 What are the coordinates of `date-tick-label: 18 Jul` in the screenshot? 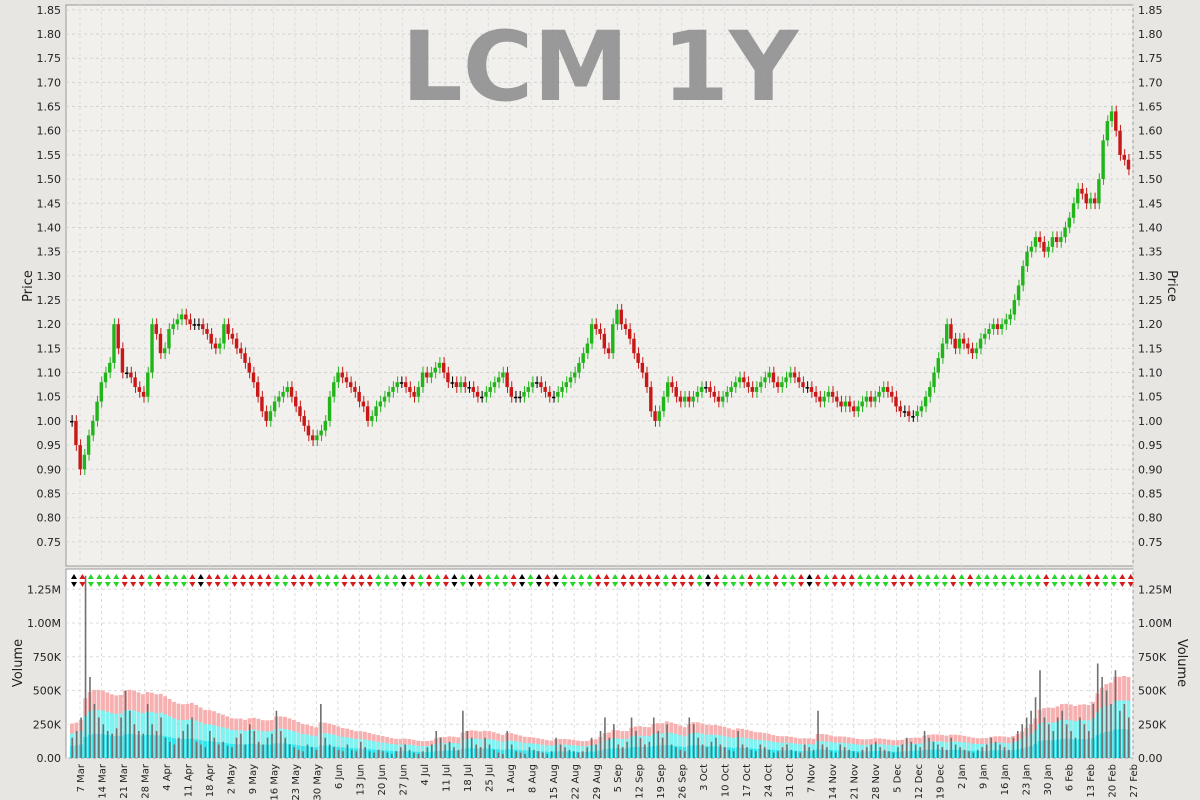 It's located at (468, 778).